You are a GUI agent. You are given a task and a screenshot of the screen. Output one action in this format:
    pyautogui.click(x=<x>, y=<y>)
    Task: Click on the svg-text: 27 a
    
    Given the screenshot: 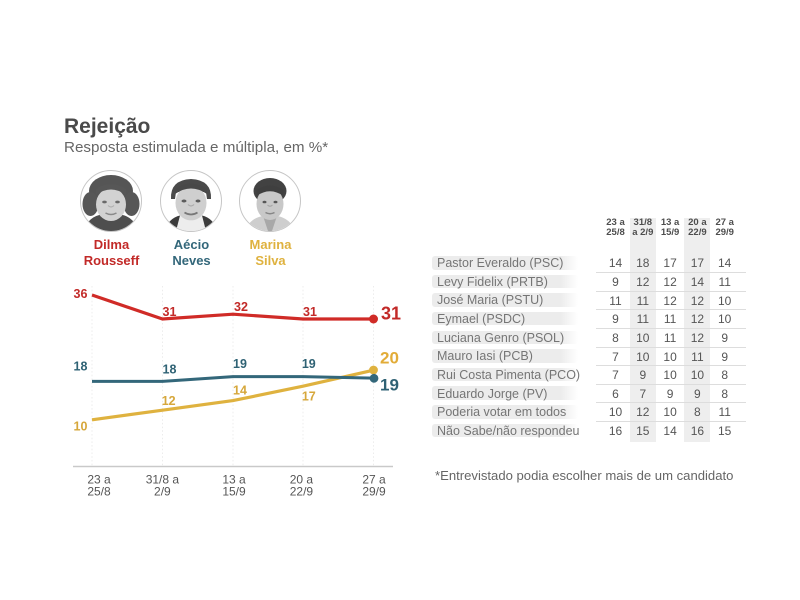 What is the action you would take?
    pyautogui.click(x=374, y=480)
    